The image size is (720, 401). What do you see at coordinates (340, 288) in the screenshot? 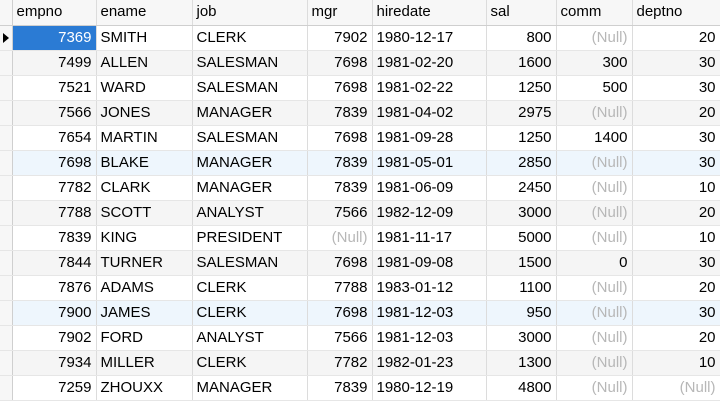
I see `cell-mgr: 7788` at bounding box center [340, 288].